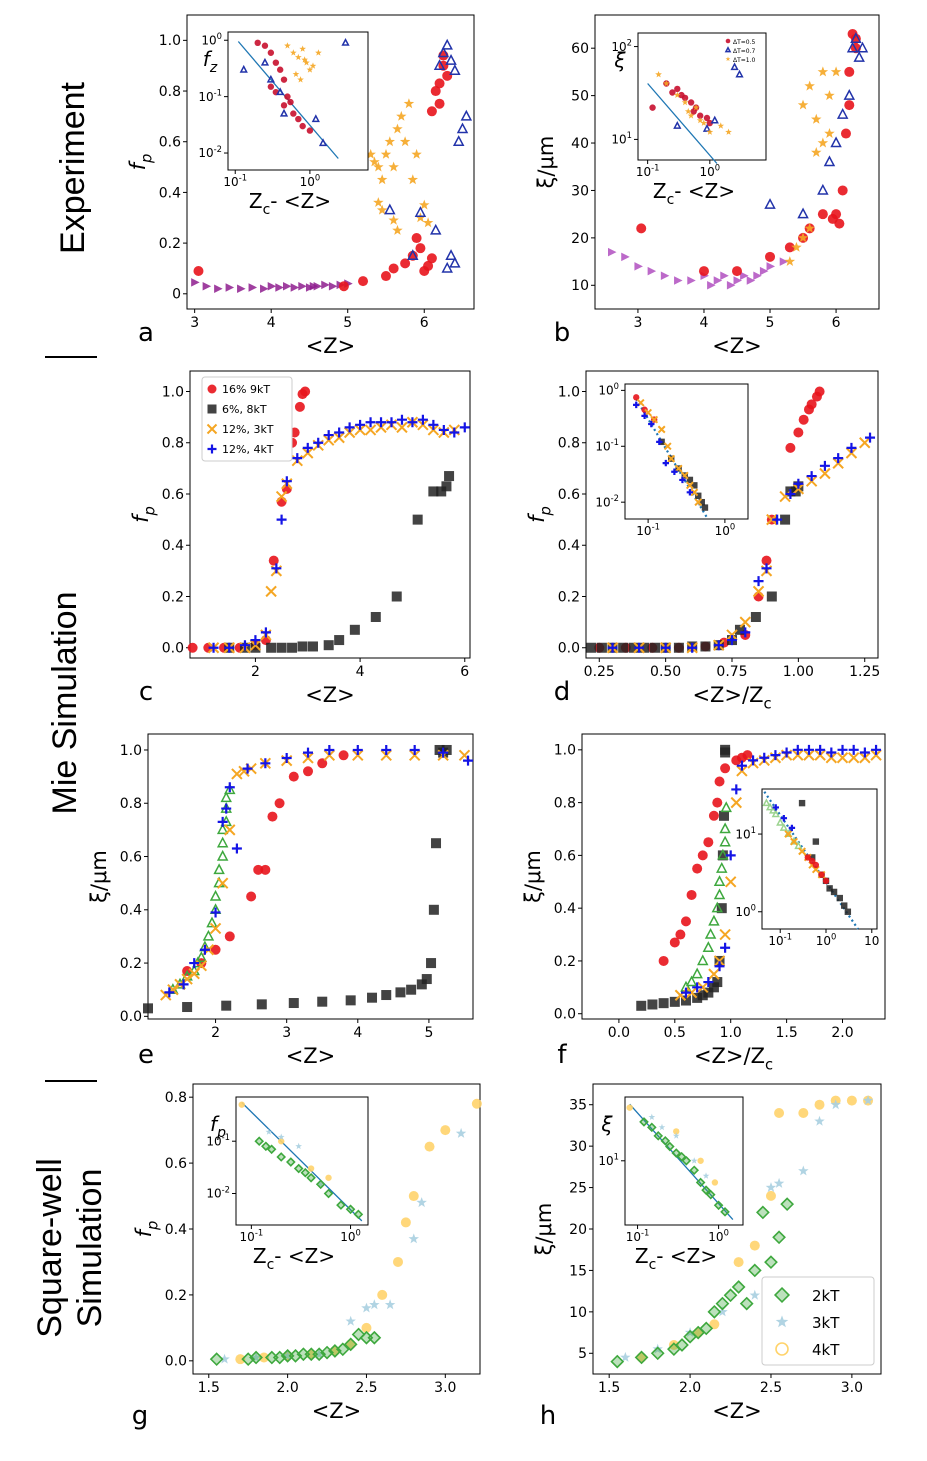 The height and width of the screenshot is (1461, 927). Describe the element at coordinates (731, 1033) in the screenshot. I see `x-tick-label: 1.0` at that location.